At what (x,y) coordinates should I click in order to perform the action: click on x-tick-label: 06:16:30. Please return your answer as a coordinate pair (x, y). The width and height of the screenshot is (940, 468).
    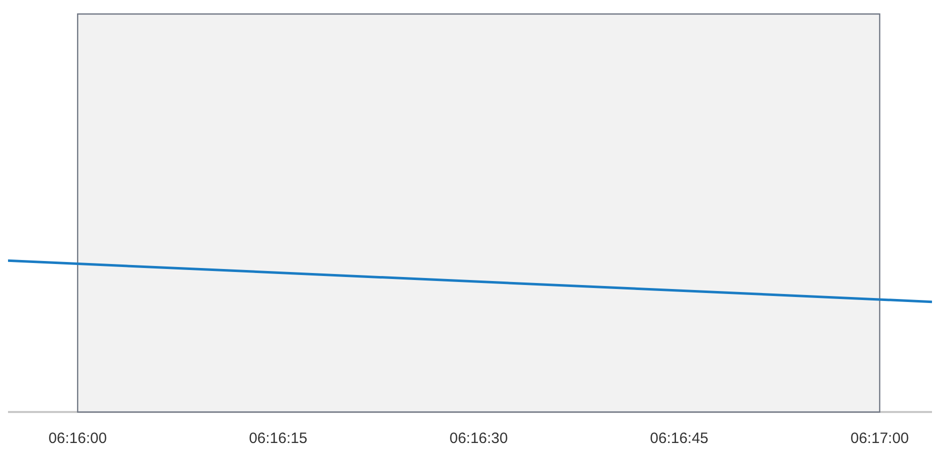
    Looking at the image, I should click on (478, 439).